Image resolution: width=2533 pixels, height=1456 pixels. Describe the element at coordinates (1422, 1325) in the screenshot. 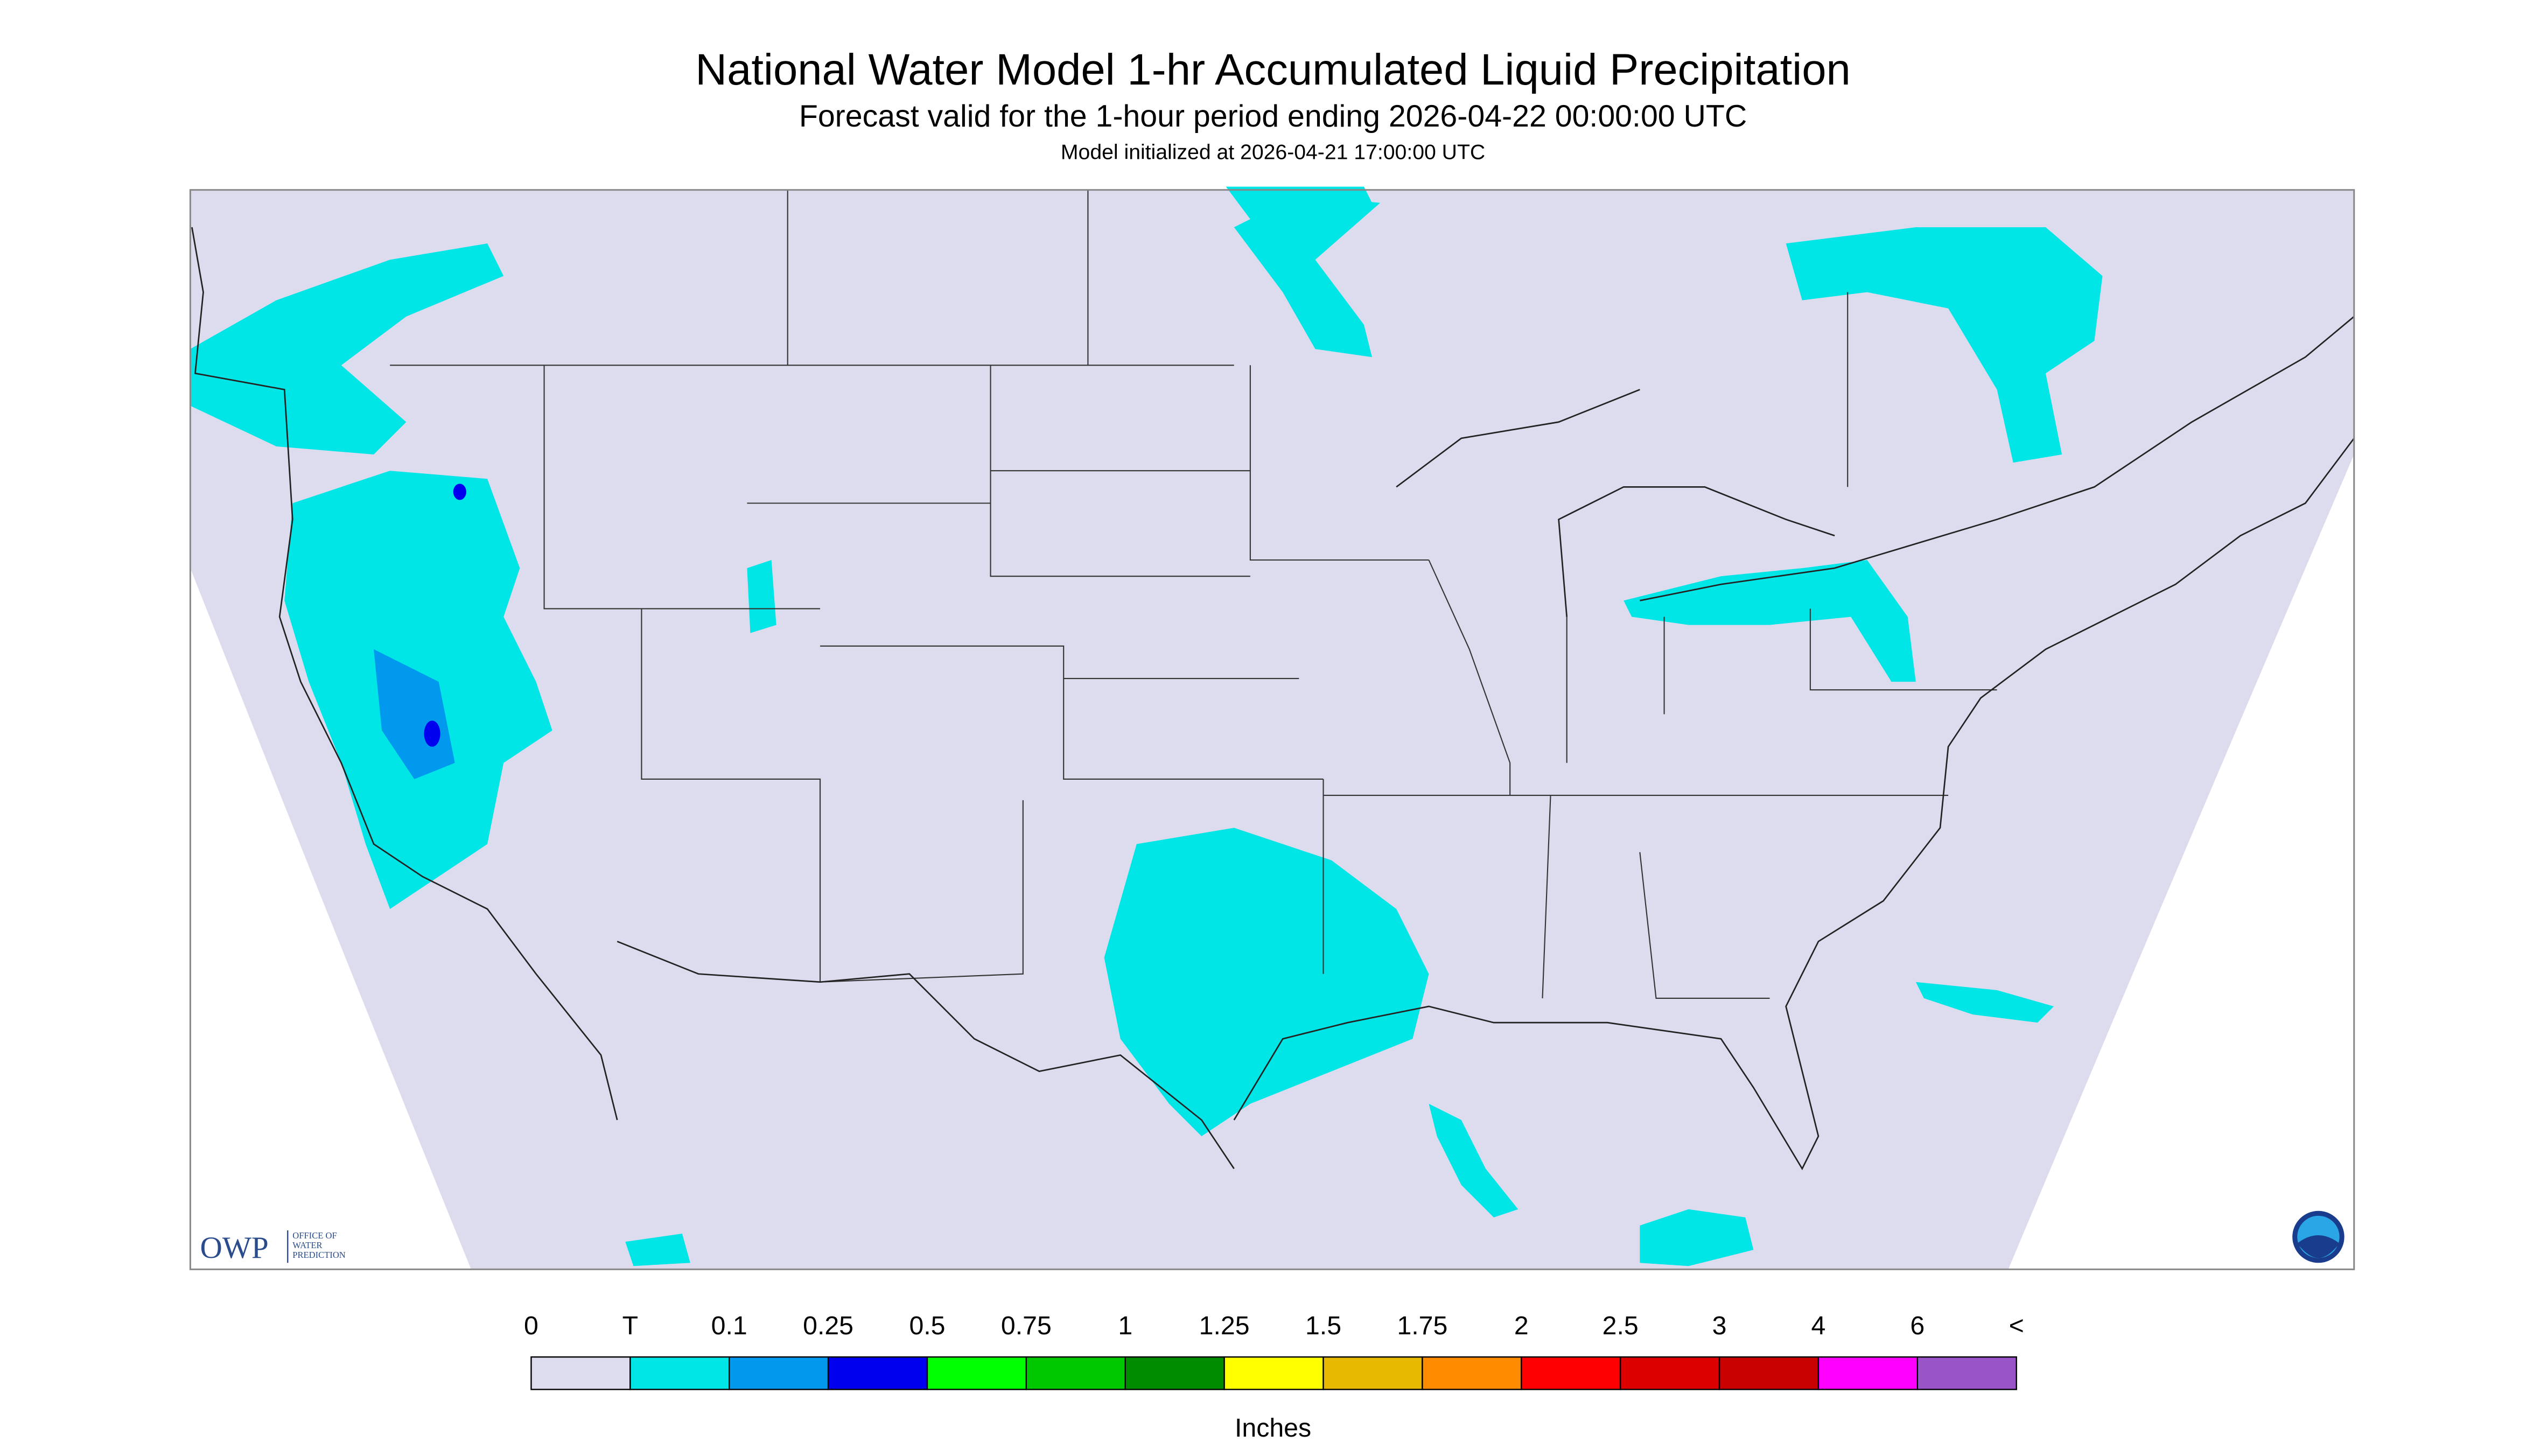

I see `legend-label: 1.75` at that location.